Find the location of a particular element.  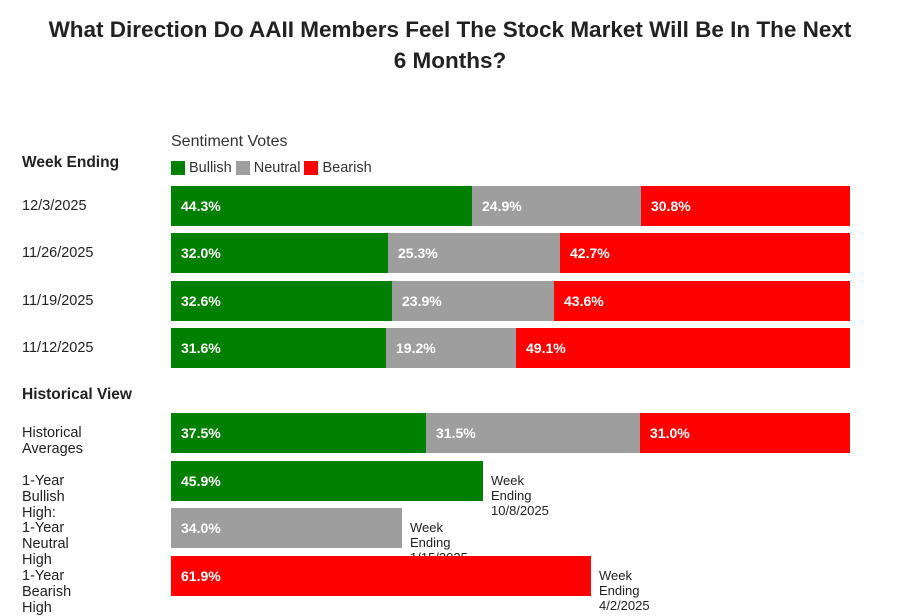

week-row-label: 11/26/2025 is located at coordinates (58, 253).